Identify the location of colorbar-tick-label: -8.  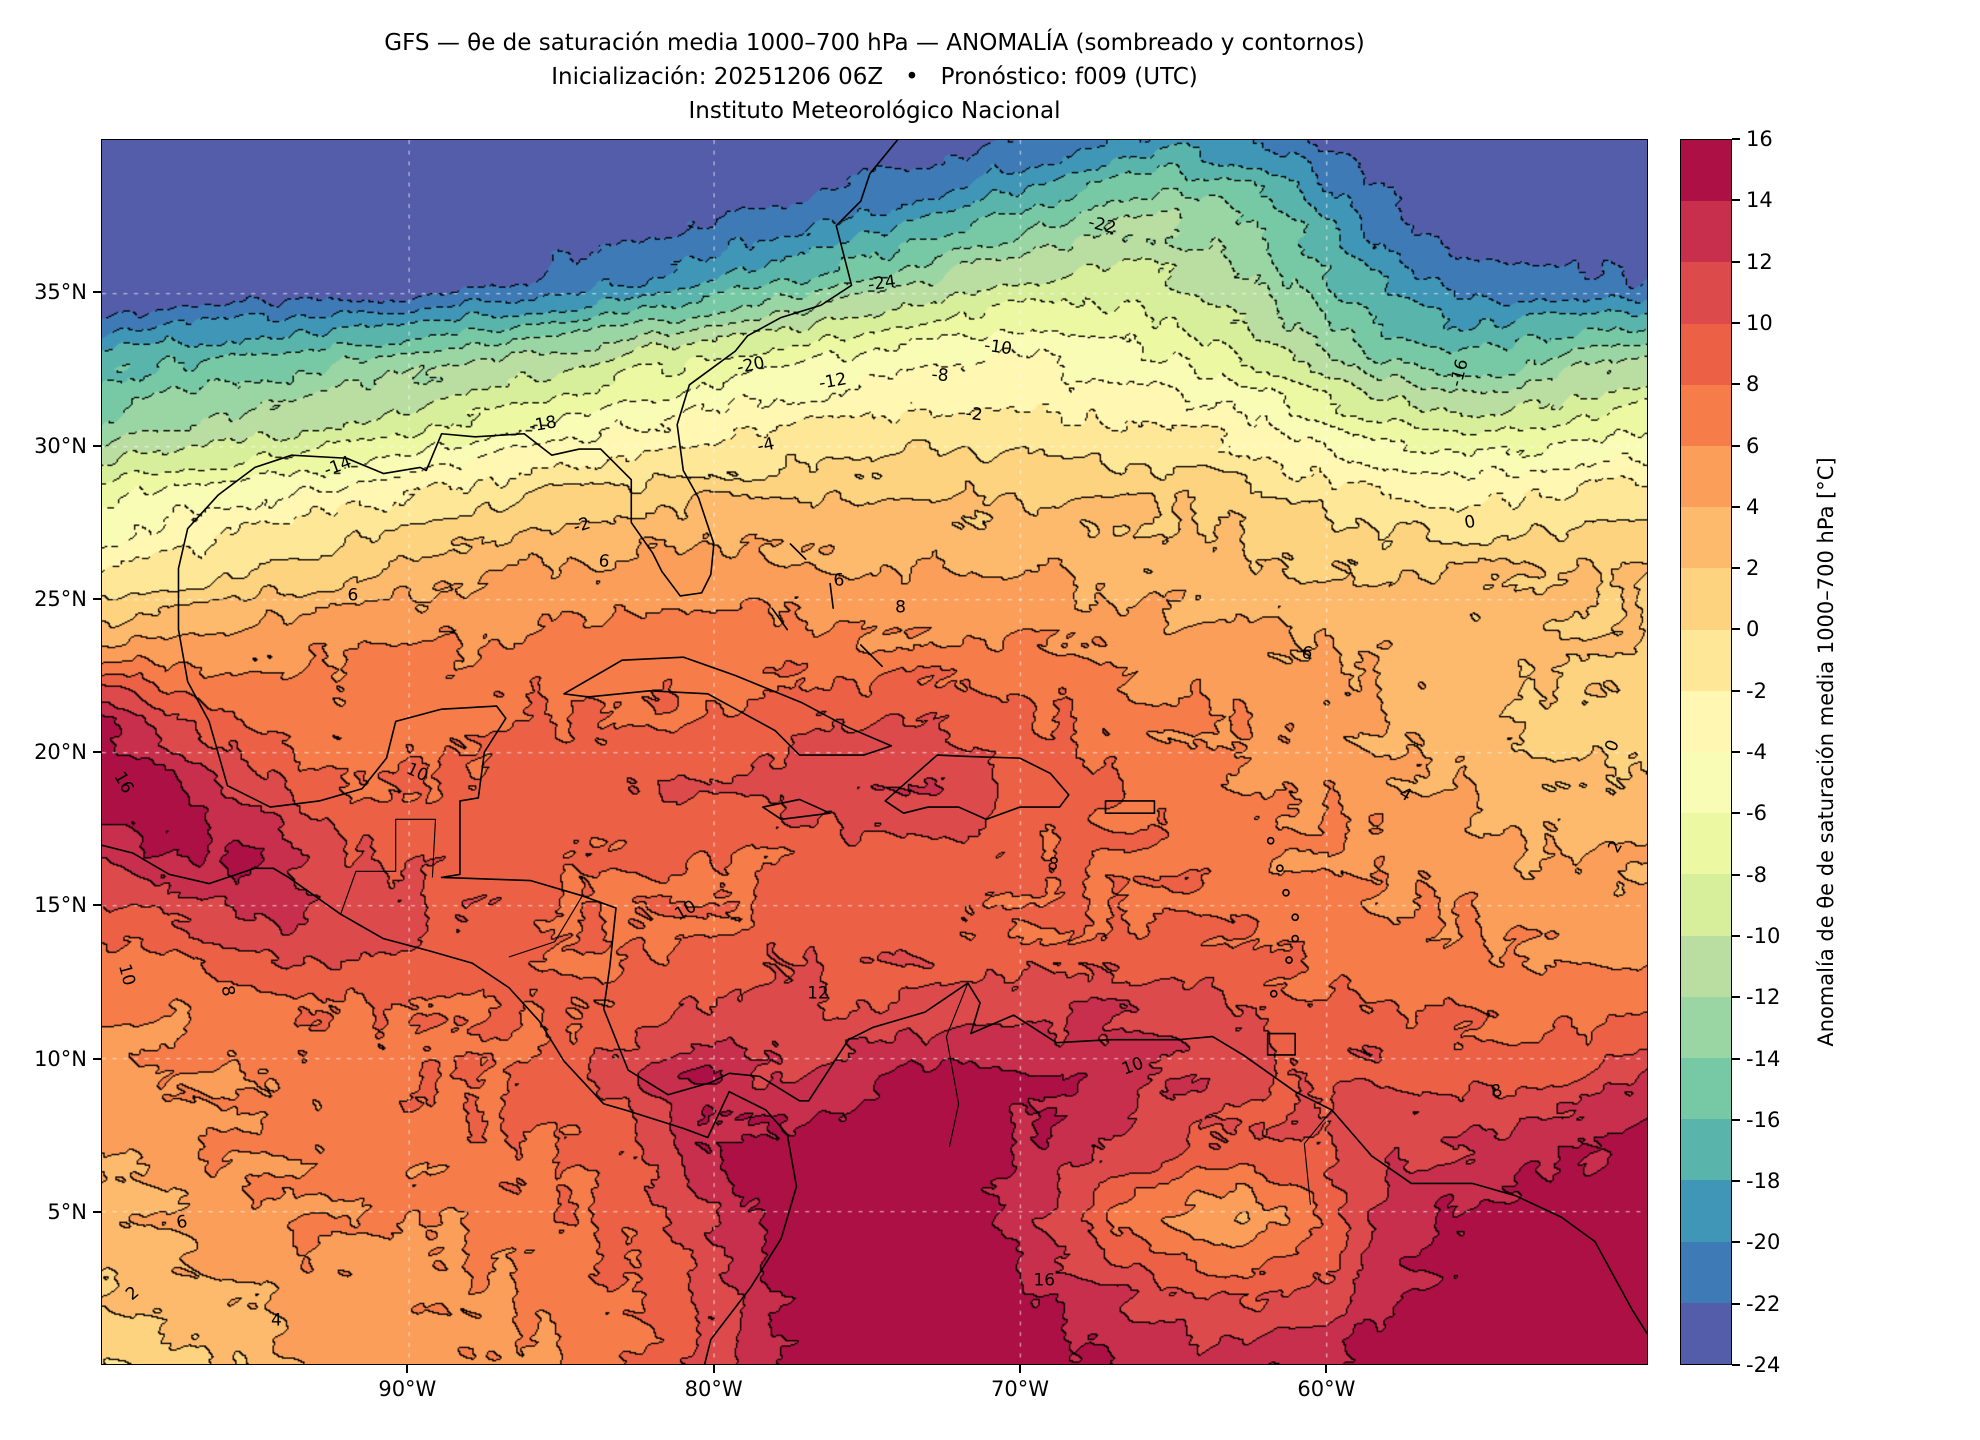
(1756, 874).